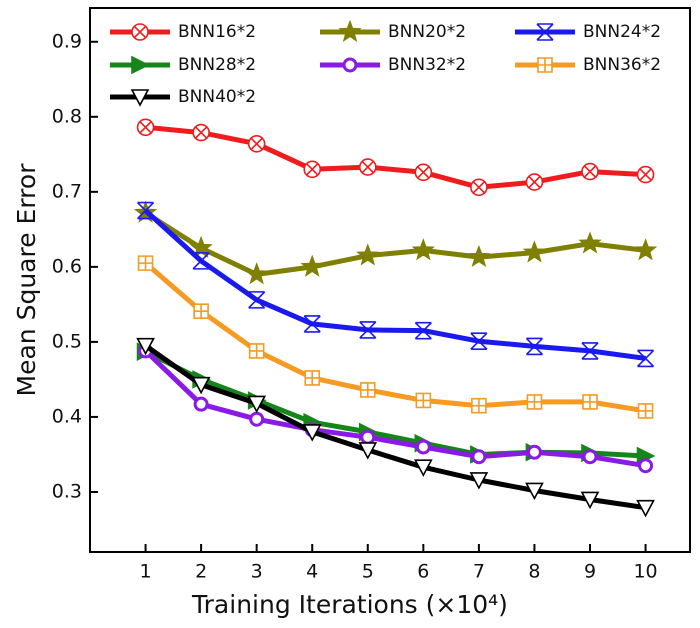  Describe the element at coordinates (622, 65) in the screenshot. I see `legend-text: BNN36*2` at that location.